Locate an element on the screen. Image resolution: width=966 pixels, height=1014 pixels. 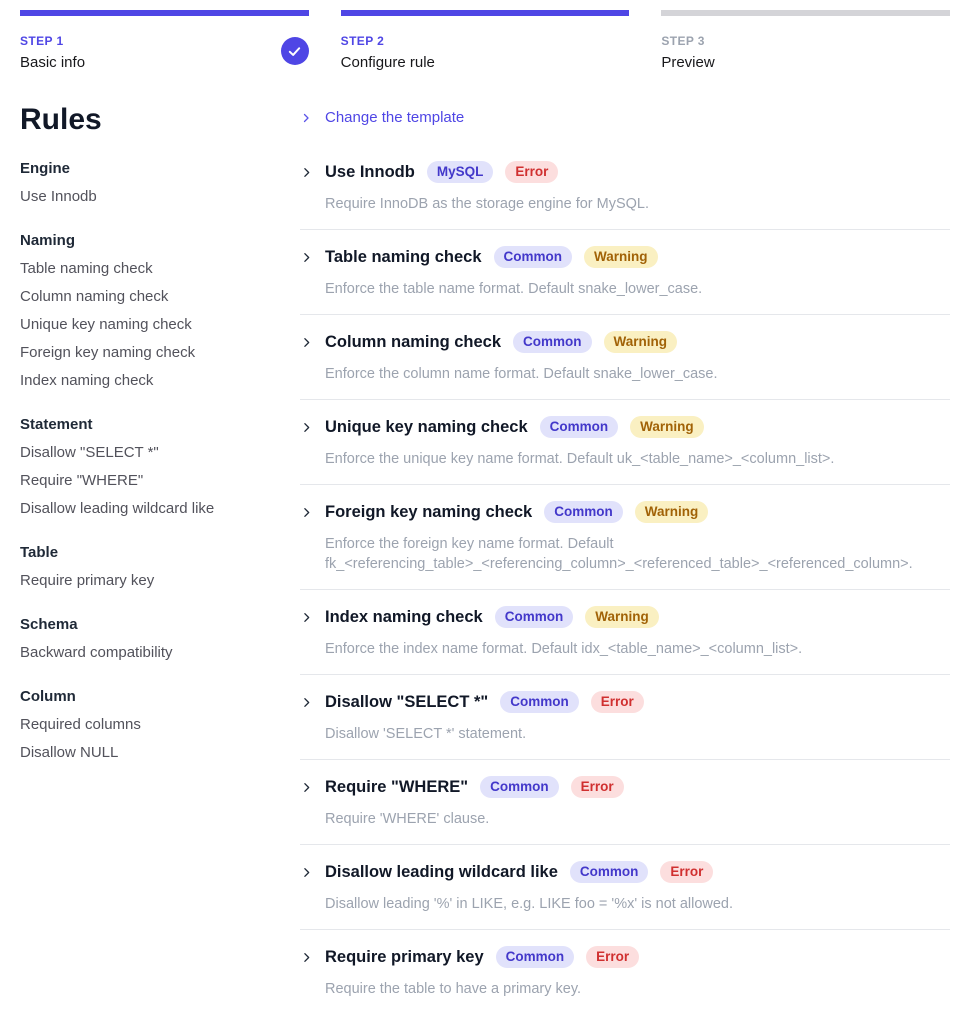
rule-title: Use Innodb is located at coordinates (370, 172).